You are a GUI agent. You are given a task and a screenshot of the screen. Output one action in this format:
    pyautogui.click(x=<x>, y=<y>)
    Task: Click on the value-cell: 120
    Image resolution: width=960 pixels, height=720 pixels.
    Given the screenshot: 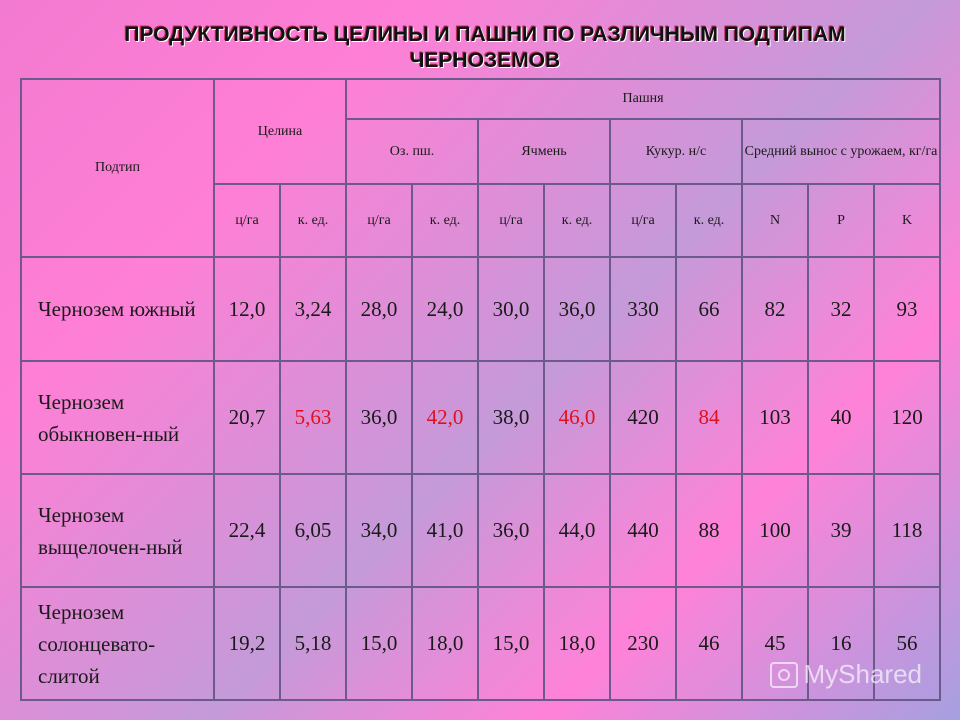 What is the action you would take?
    pyautogui.click(x=907, y=417)
    